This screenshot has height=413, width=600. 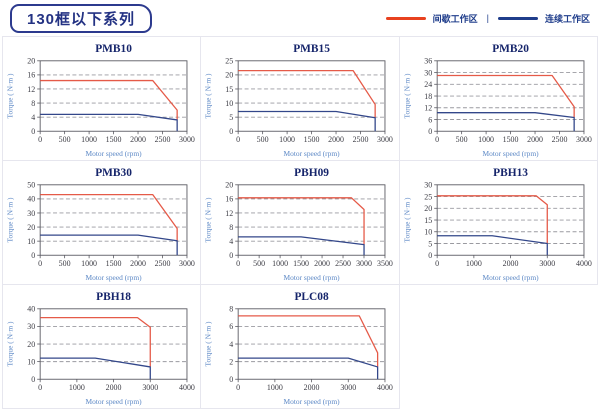 I want to click on y-tick-label: 5, so click(x=430, y=243).